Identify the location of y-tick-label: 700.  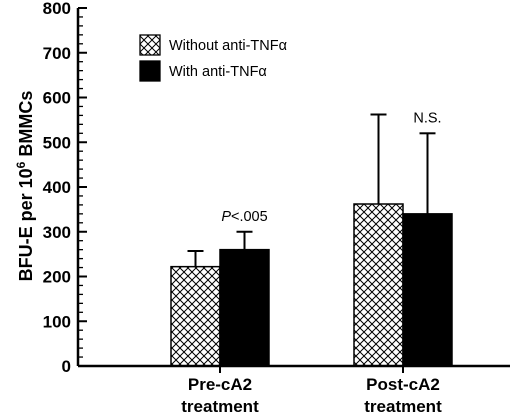
(57, 53).